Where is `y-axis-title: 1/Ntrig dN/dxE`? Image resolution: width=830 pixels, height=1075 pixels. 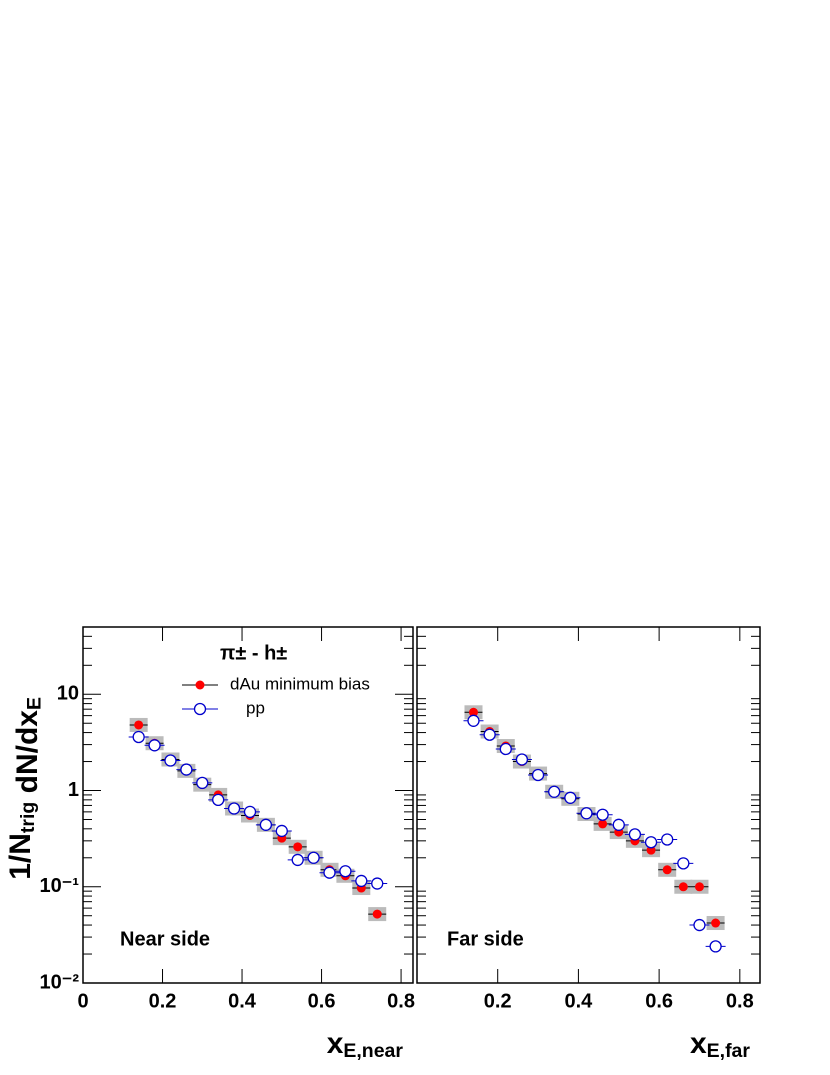
y-axis-title: 1/Ntrig dN/dxE is located at coordinates (25, 788).